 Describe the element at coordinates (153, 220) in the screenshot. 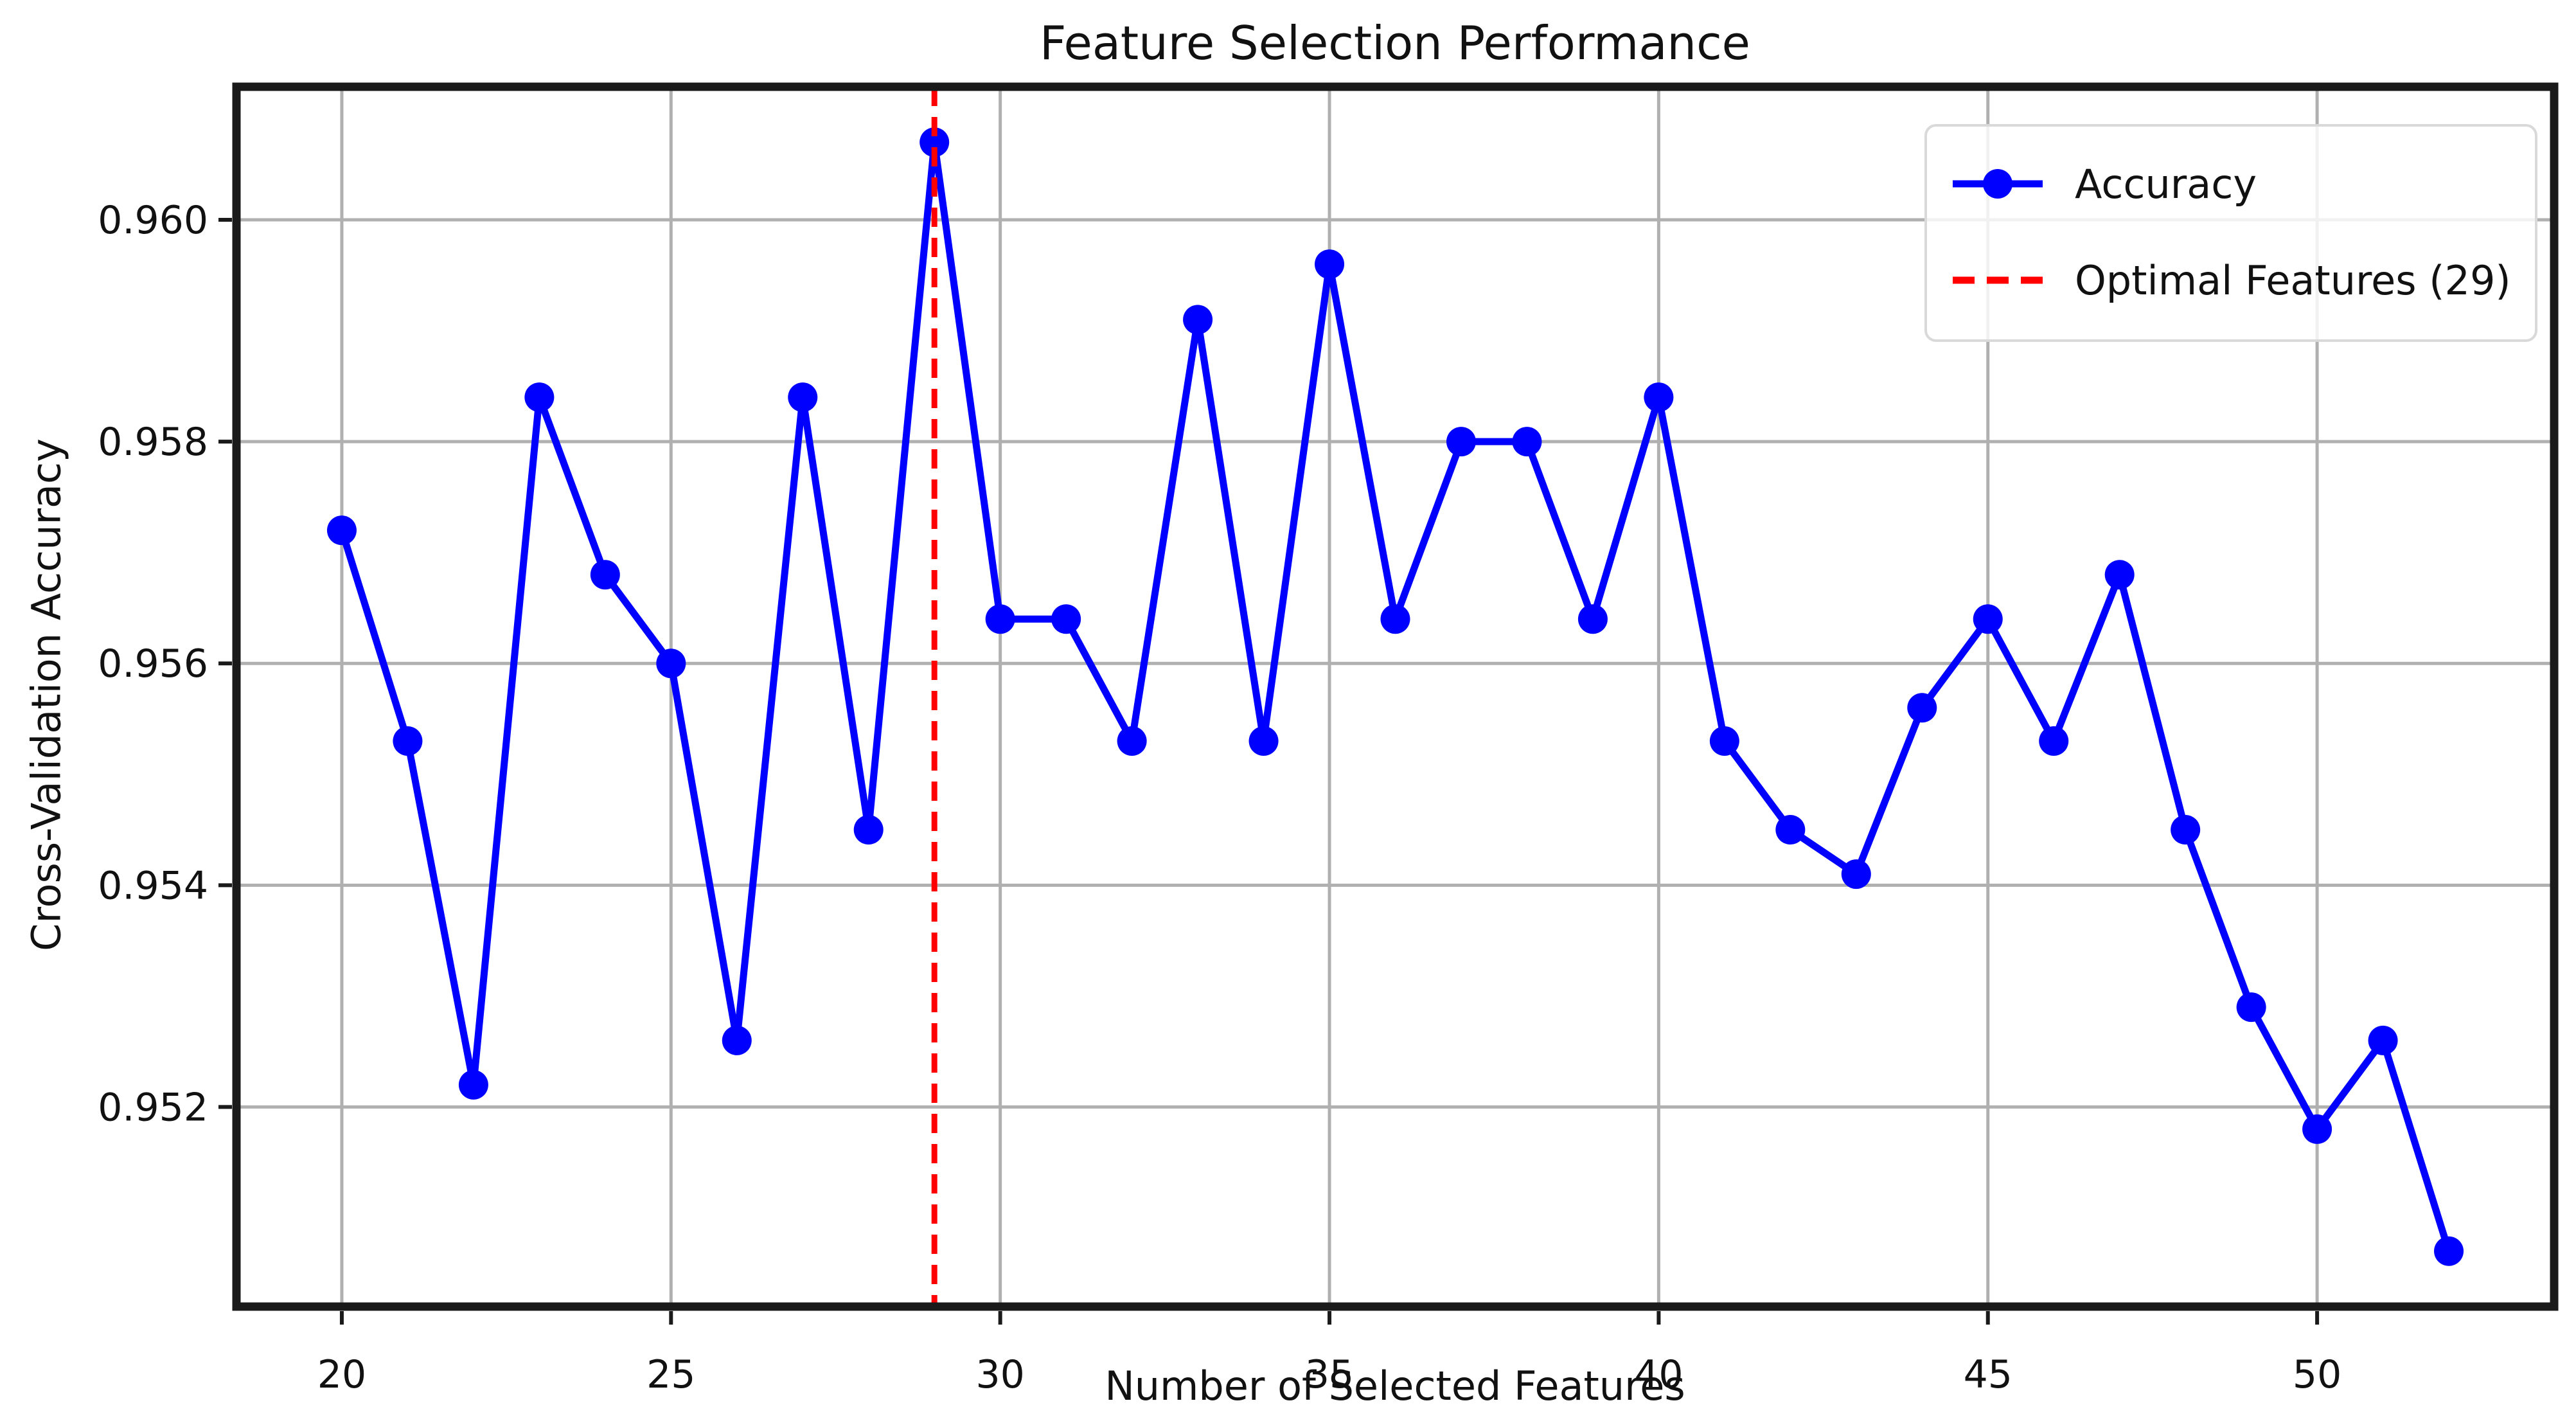

I see `y-tick-label-0.96: 0.960` at that location.